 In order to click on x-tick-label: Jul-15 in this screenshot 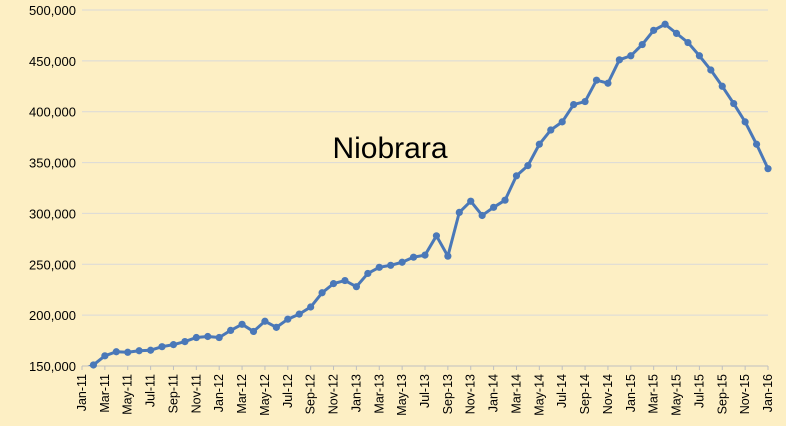, I will do `click(699, 391)`.